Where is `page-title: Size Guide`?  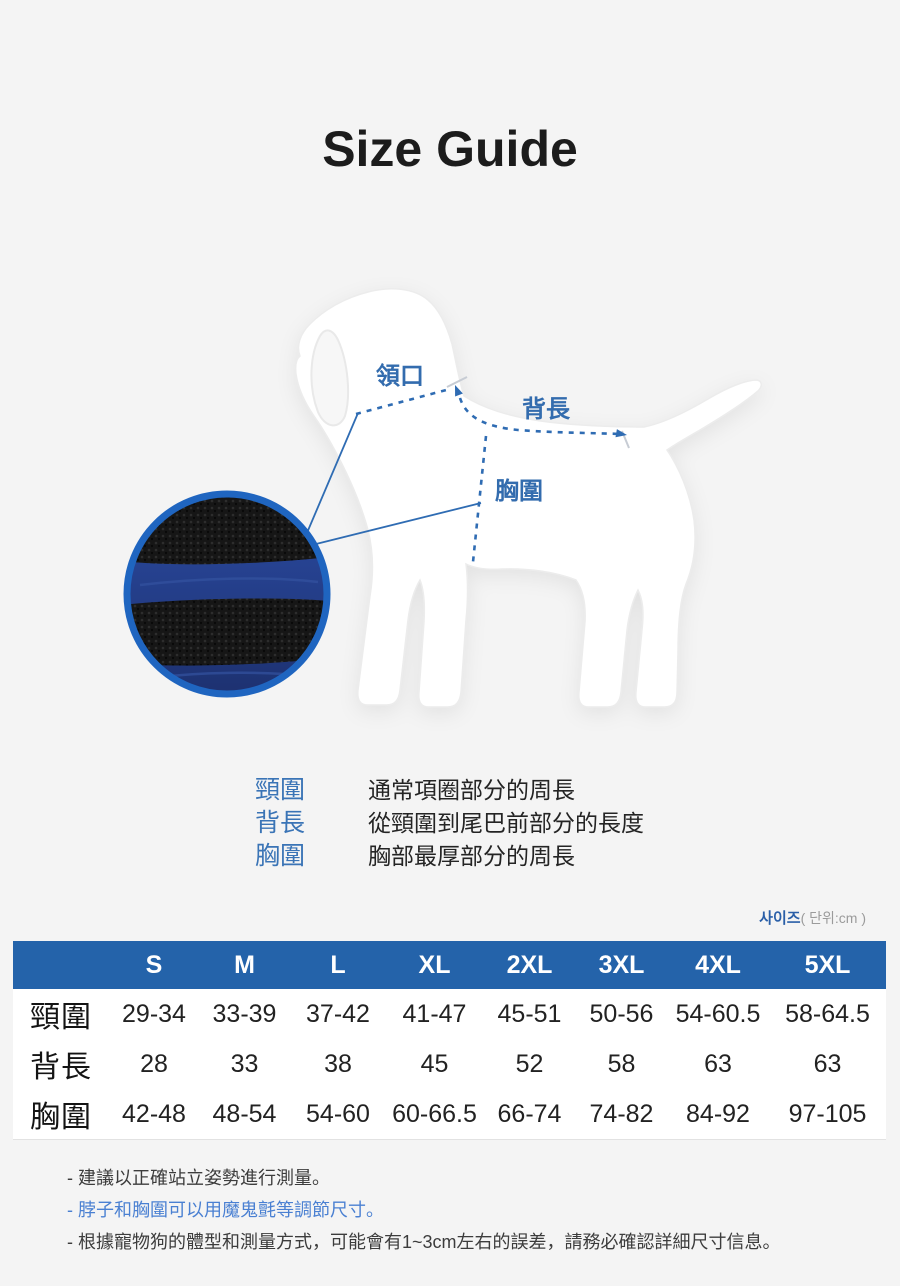
page-title: Size Guide is located at coordinates (450, 149).